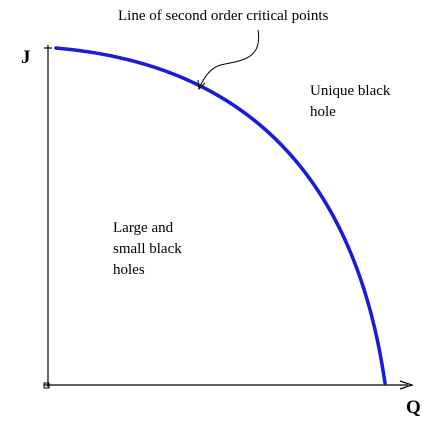 This screenshot has height=436, width=436. I want to click on region-right-line-1: Unique black, so click(350, 91).